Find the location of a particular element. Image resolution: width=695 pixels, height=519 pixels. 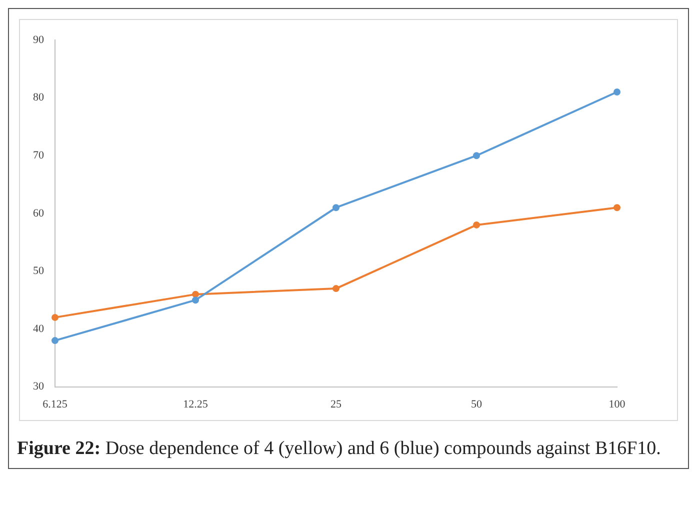

y-tick-label: 50 is located at coordinates (38, 271).